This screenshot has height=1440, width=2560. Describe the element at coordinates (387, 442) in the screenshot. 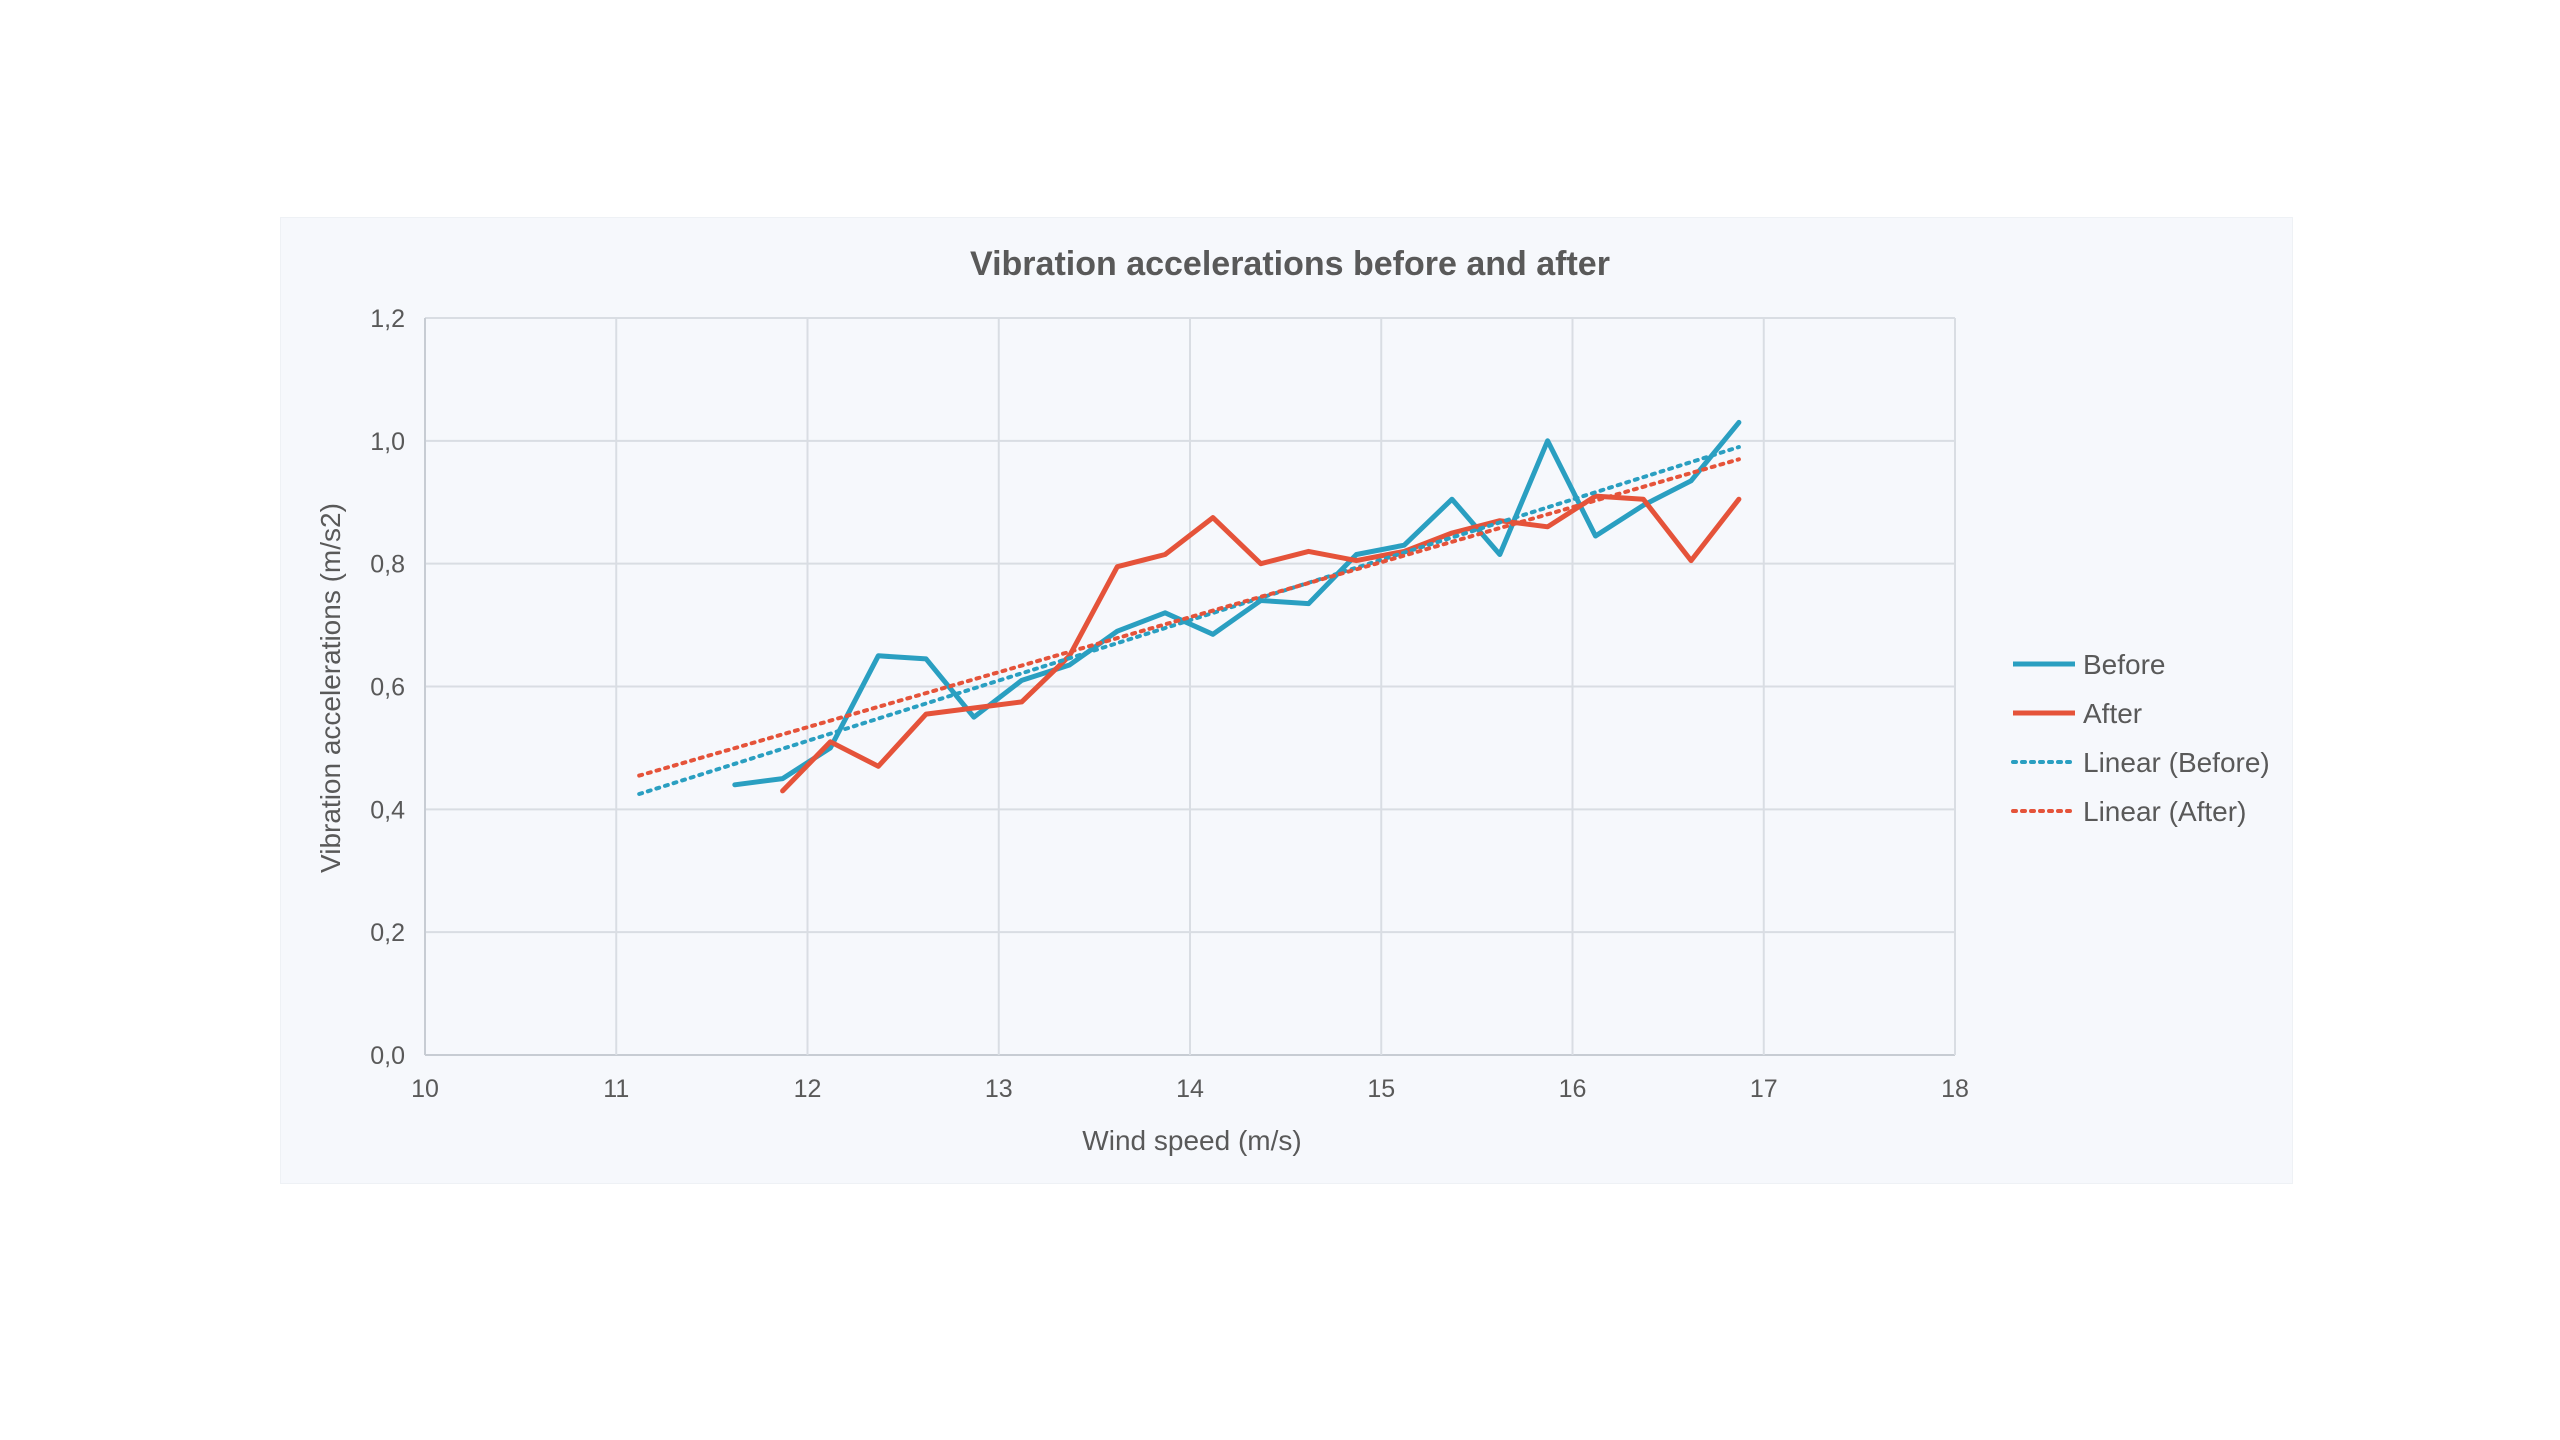

I see `y-tick-label: 1,0` at that location.